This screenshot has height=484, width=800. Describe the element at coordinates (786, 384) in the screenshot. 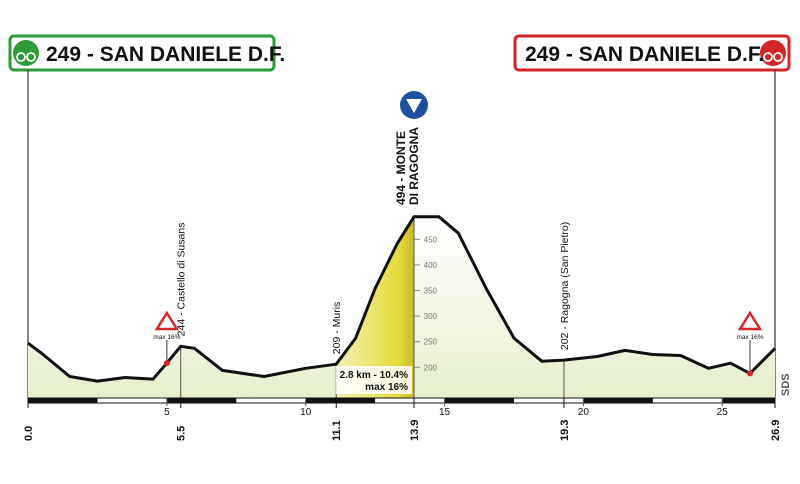

I see `brand: SDS` at that location.